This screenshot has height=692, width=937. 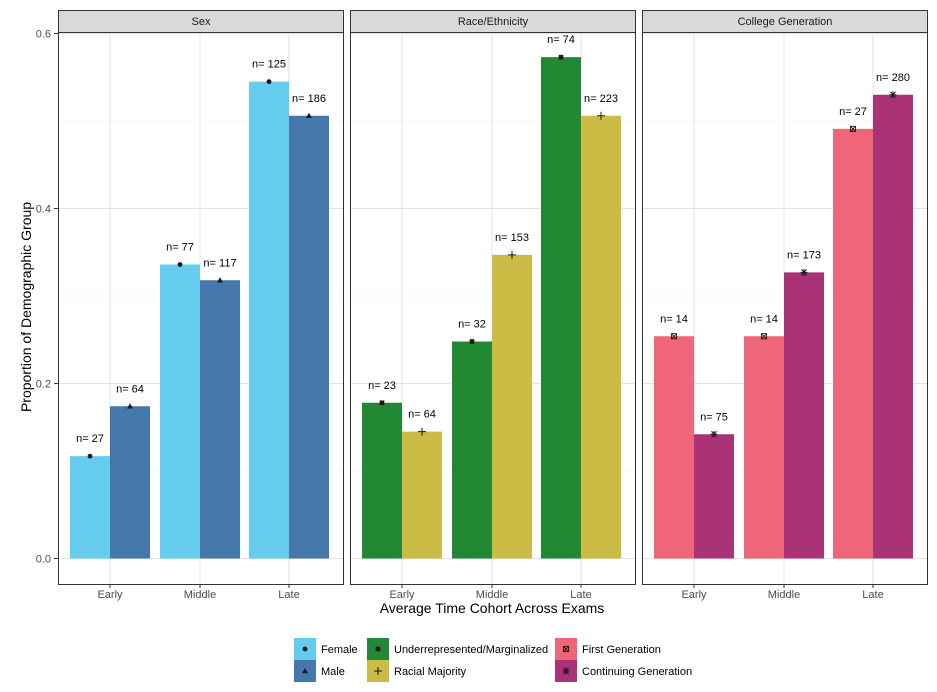 What do you see at coordinates (180, 248) in the screenshot?
I see `n-label: n= 77` at bounding box center [180, 248].